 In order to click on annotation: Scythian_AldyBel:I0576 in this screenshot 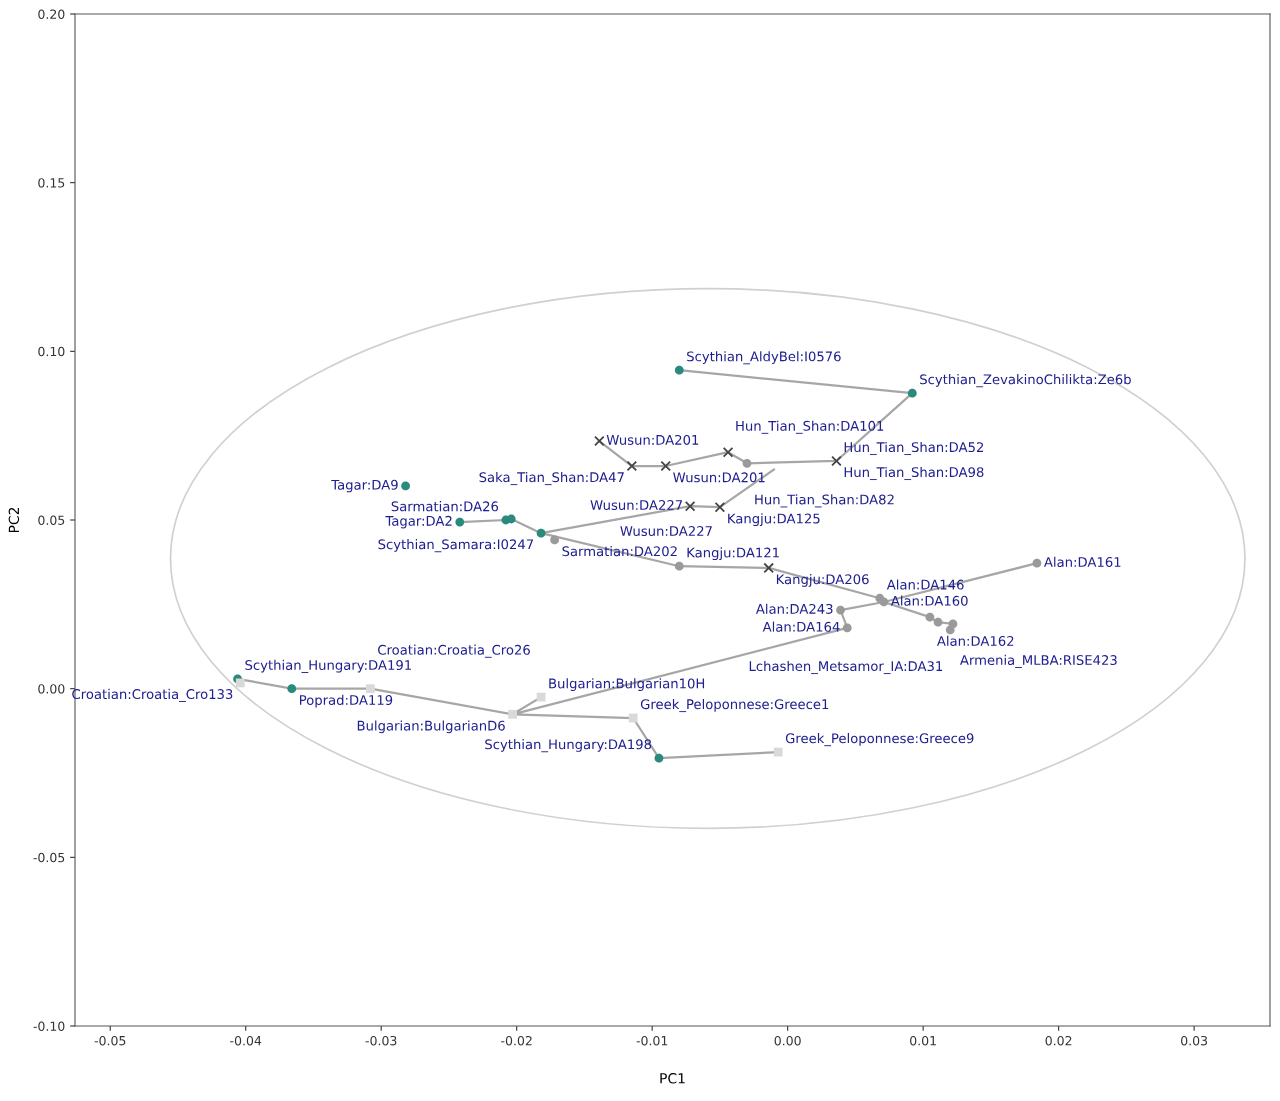, I will do `click(764, 358)`.